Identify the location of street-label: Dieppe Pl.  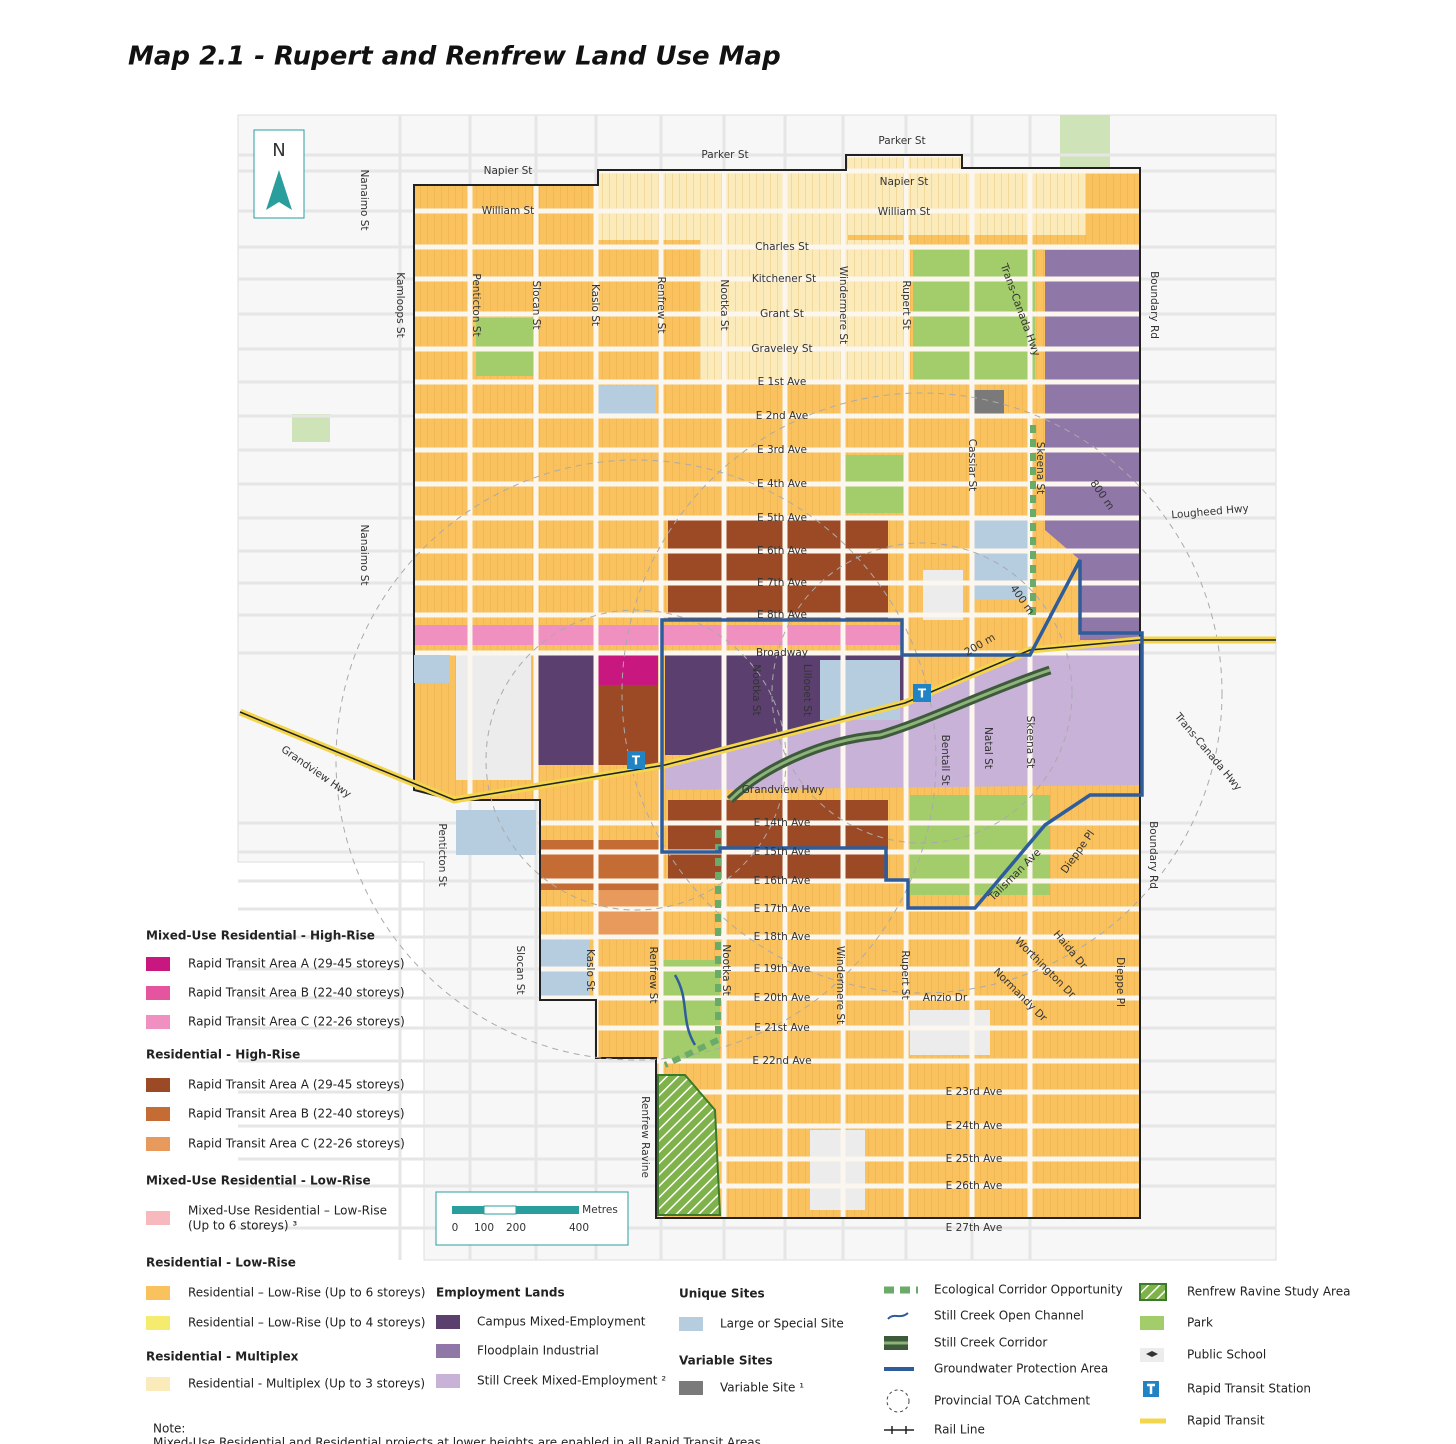
(1120, 982).